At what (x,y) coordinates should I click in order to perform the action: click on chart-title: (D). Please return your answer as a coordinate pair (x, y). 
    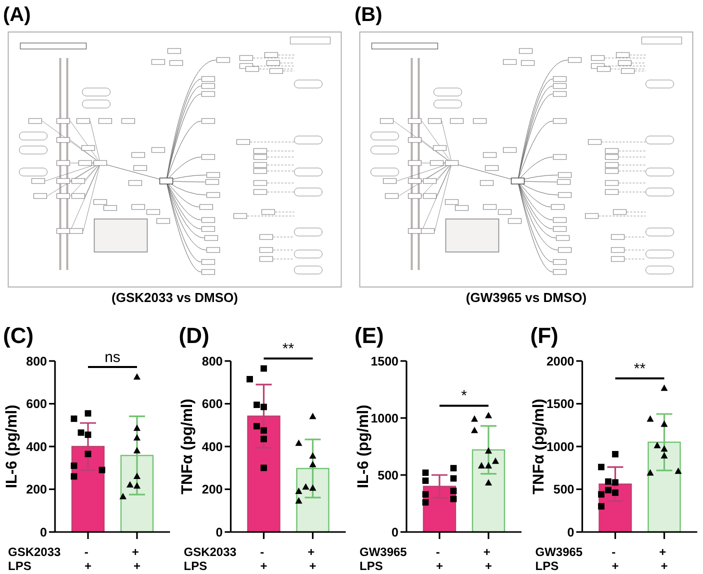
    Looking at the image, I should click on (194, 335).